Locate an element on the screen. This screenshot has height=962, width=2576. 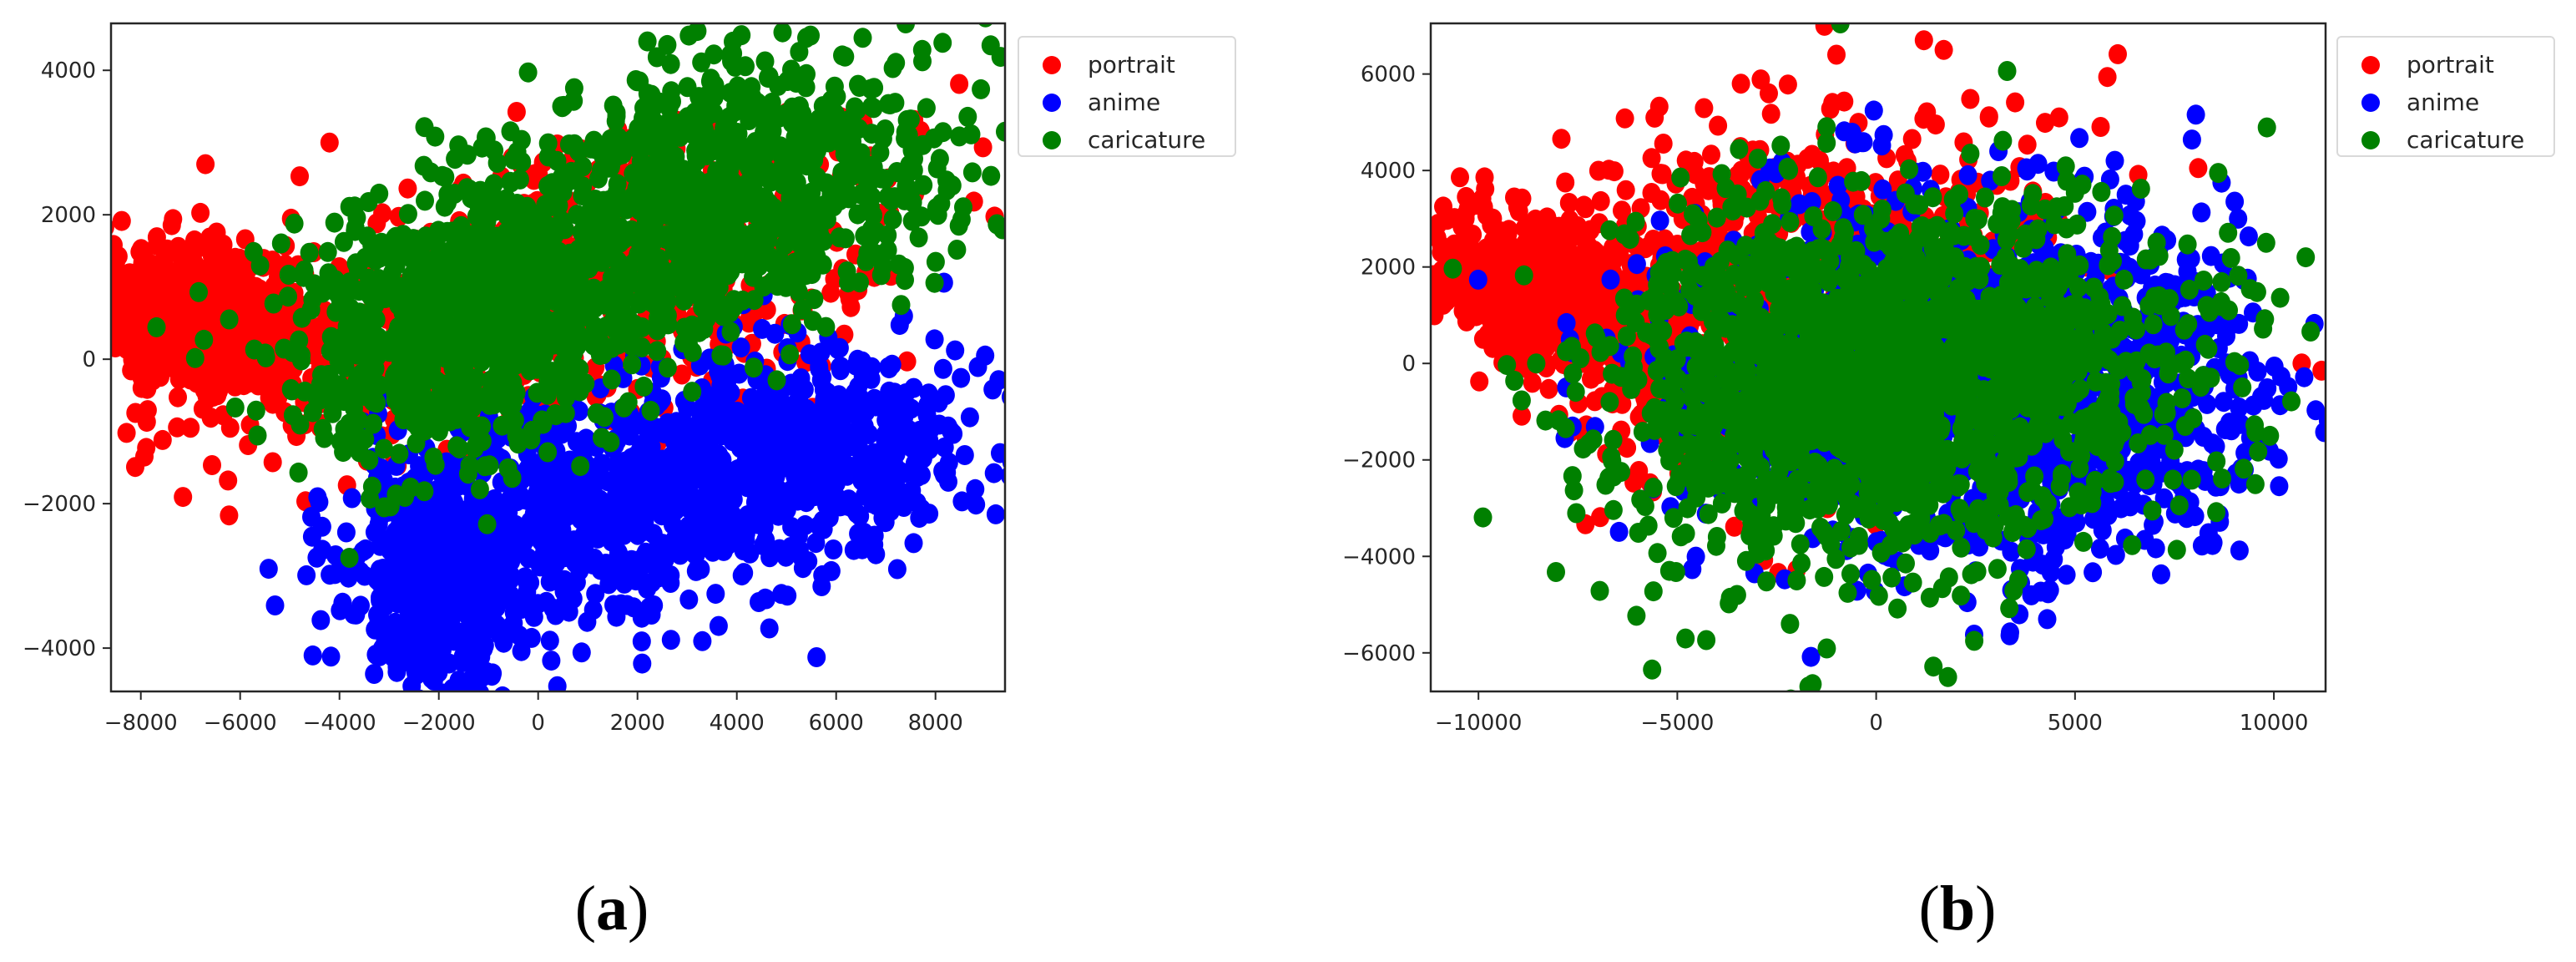
y-tick-label: −6000 is located at coordinates (1379, 653).